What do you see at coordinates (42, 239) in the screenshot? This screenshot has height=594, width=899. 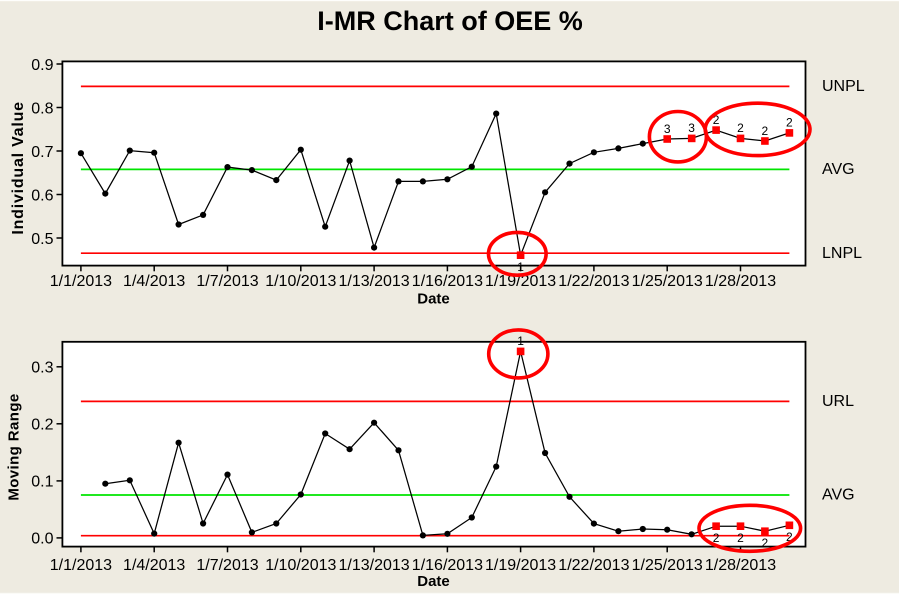 I see `svg-text: 0.5` at bounding box center [42, 239].